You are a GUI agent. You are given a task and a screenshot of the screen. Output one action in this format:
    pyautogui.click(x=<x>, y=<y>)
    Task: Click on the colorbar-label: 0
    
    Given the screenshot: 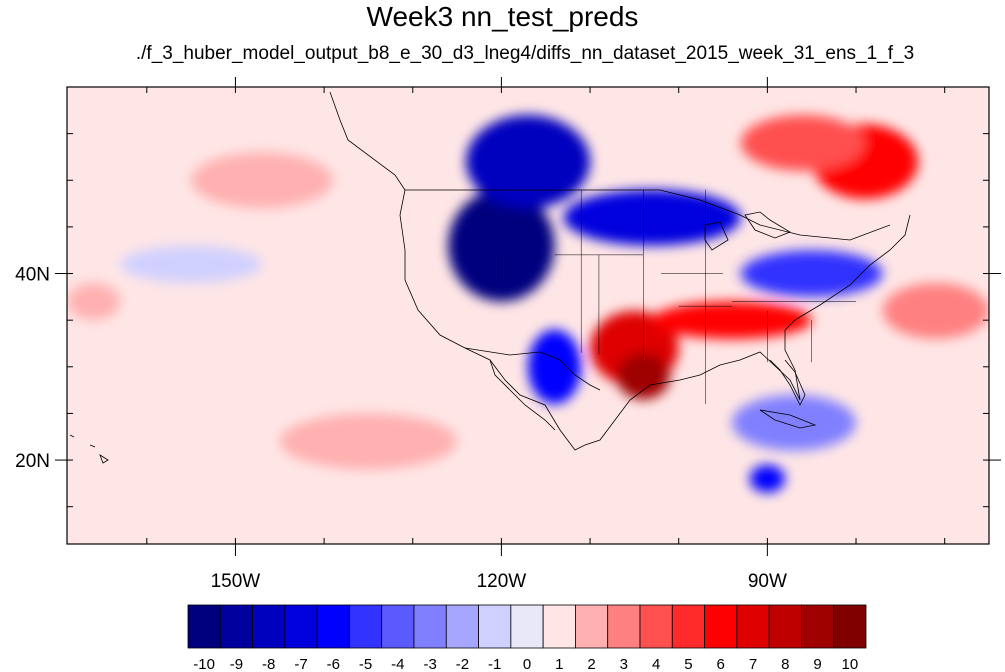 What is the action you would take?
    pyautogui.click(x=527, y=664)
    